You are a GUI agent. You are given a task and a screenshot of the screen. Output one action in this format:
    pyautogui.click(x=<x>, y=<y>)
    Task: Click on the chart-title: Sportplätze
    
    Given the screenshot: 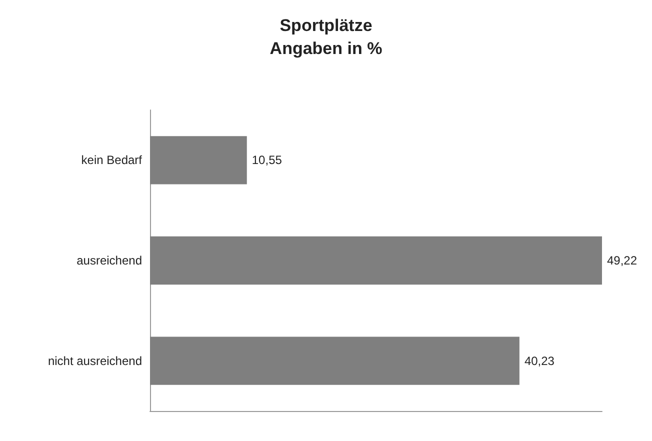 What is the action you would take?
    pyautogui.click(x=326, y=25)
    